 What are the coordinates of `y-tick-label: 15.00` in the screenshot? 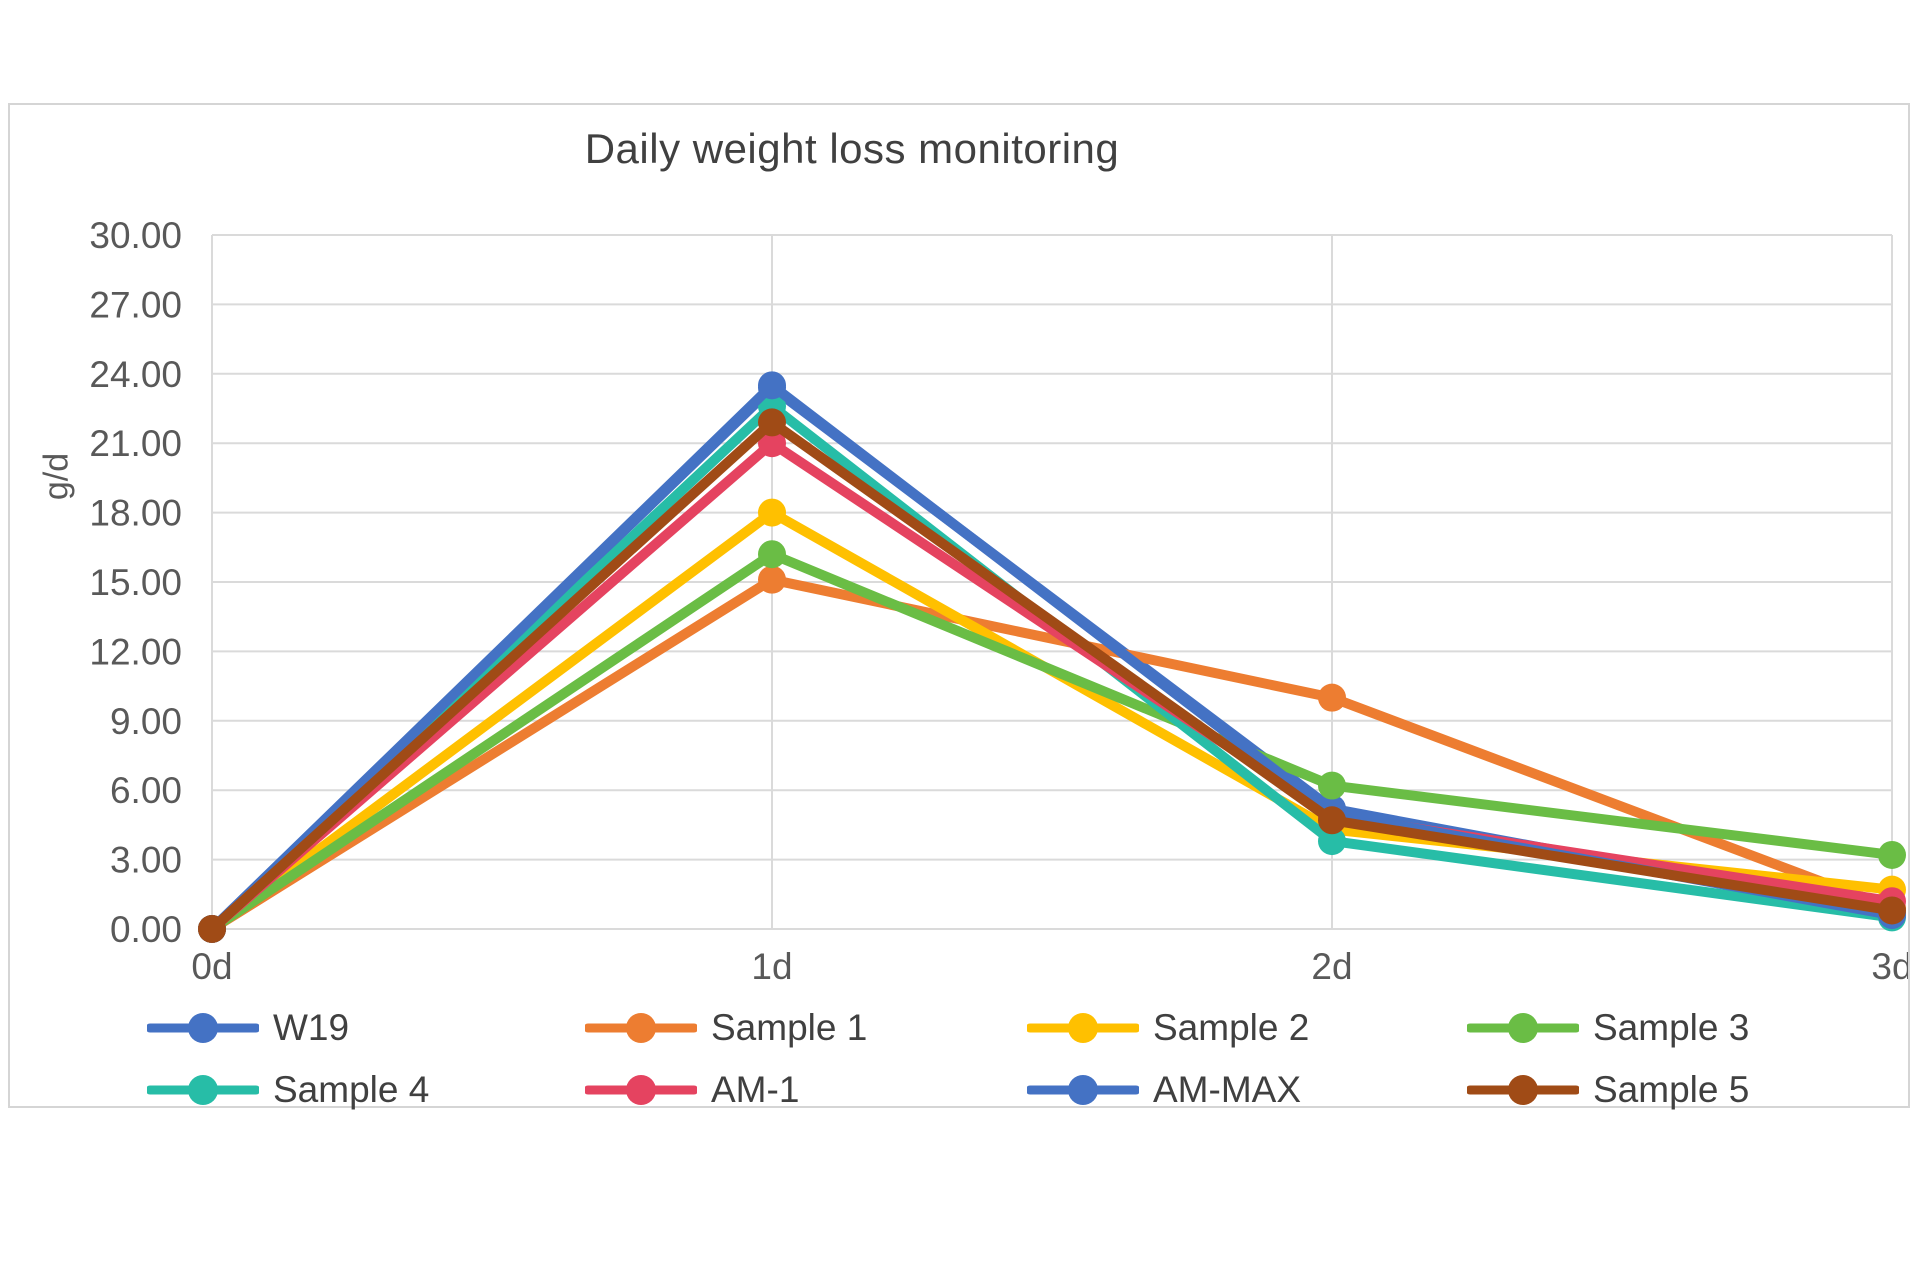 It's located at (135, 582).